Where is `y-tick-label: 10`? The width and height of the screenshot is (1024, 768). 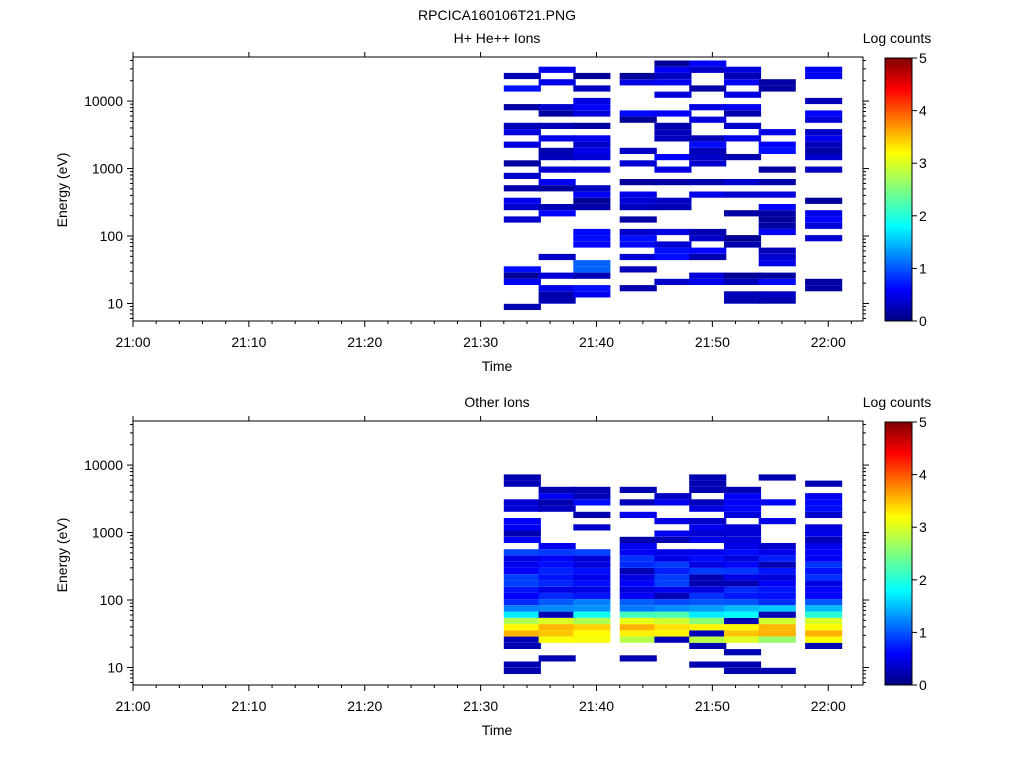 y-tick-label: 10 is located at coordinates (115, 303).